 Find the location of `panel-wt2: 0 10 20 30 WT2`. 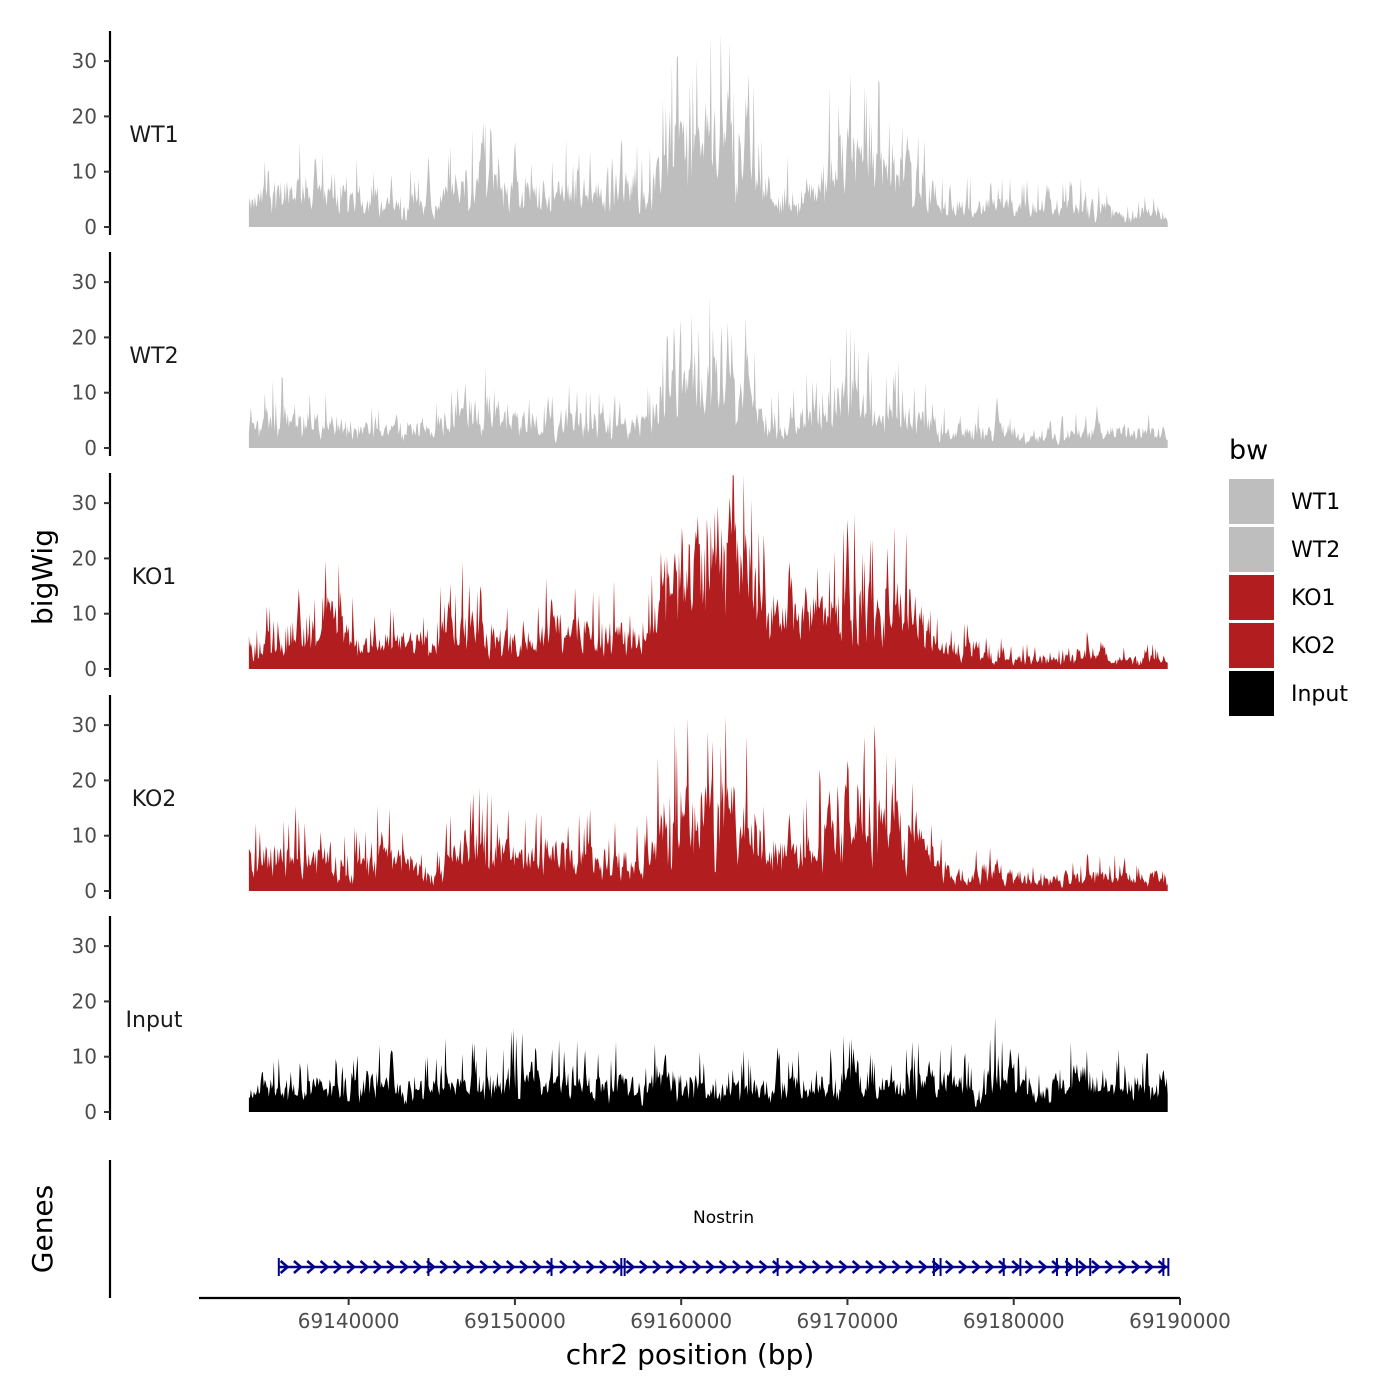

panel-wt2: 0 10 20 30 WT2 is located at coordinates (620, 356).